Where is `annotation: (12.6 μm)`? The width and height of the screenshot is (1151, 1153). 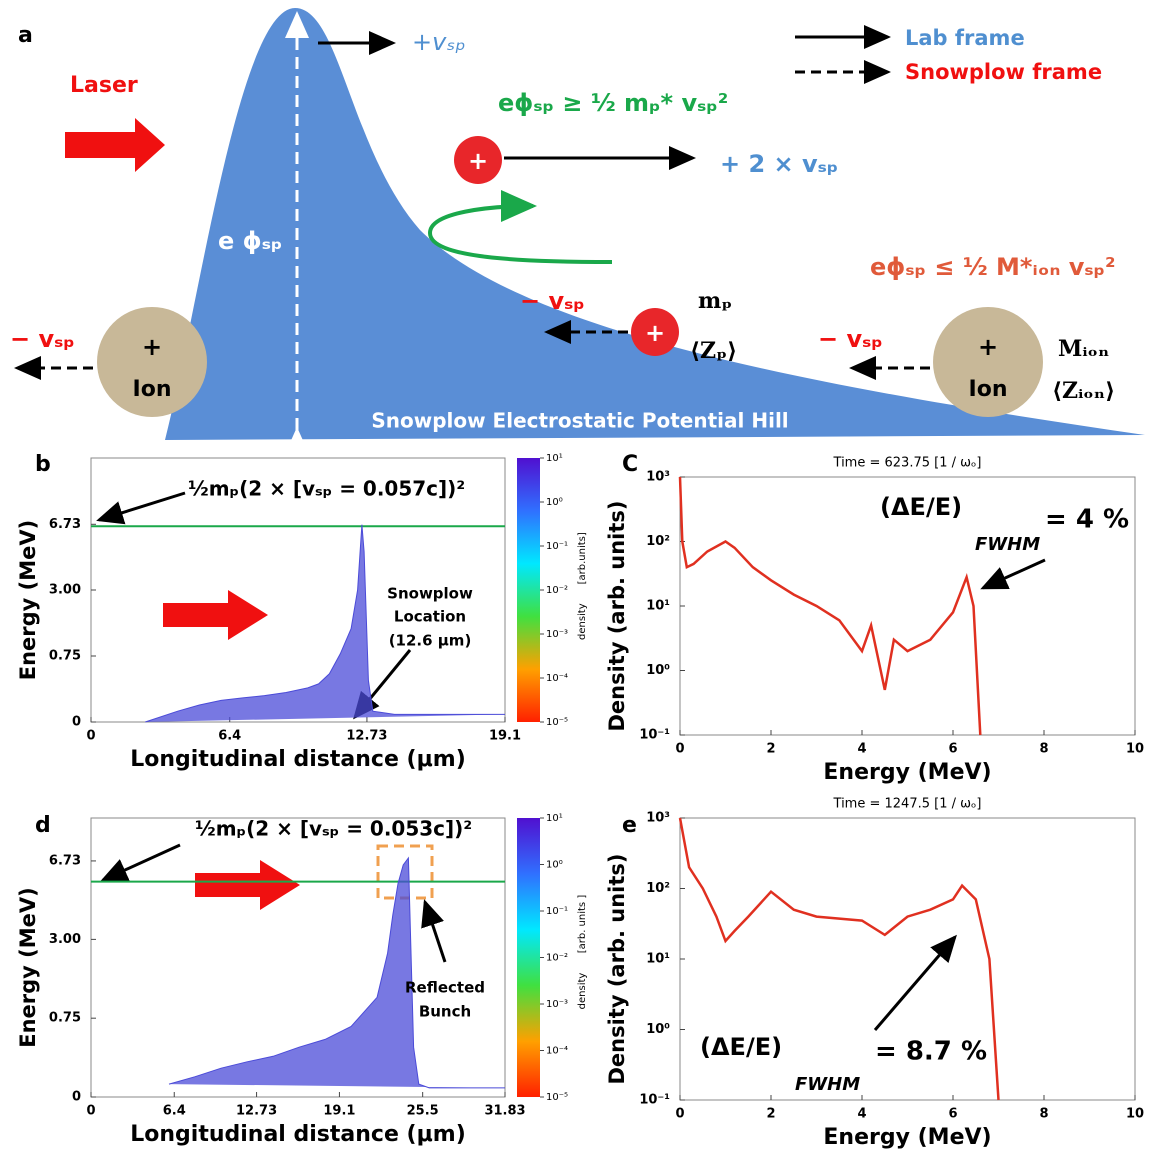 annotation: (12.6 μm) is located at coordinates (430, 641).